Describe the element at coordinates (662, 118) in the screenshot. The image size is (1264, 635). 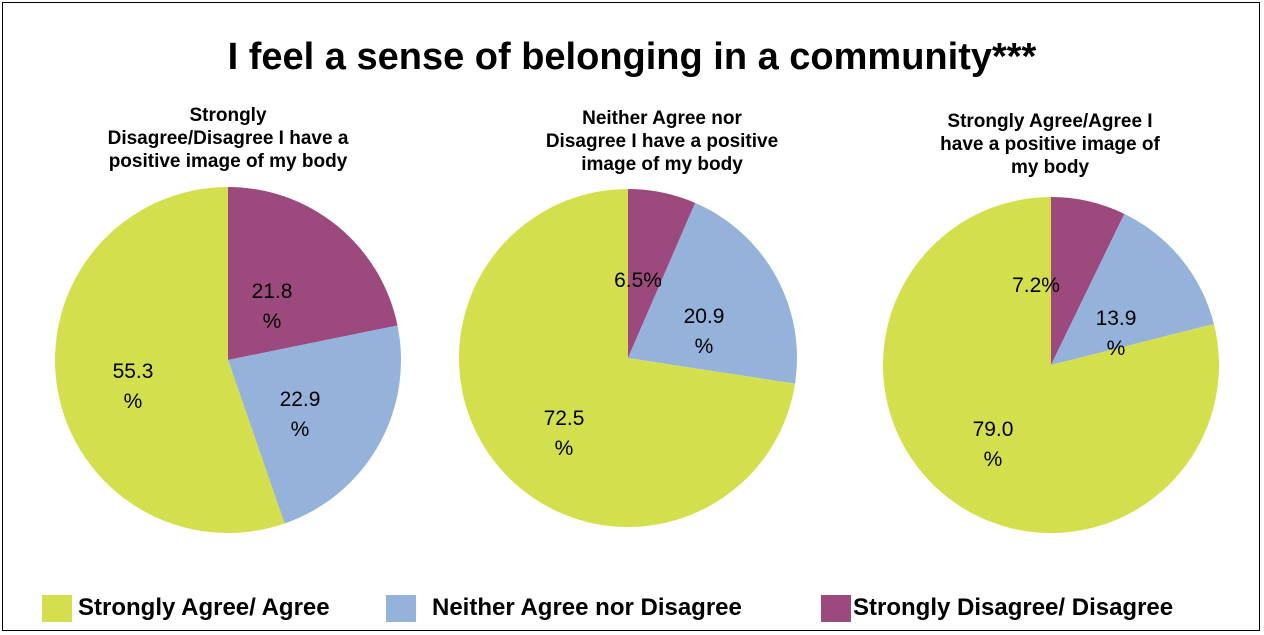
I see `pie-2-title-line: Neither Agree nor` at that location.